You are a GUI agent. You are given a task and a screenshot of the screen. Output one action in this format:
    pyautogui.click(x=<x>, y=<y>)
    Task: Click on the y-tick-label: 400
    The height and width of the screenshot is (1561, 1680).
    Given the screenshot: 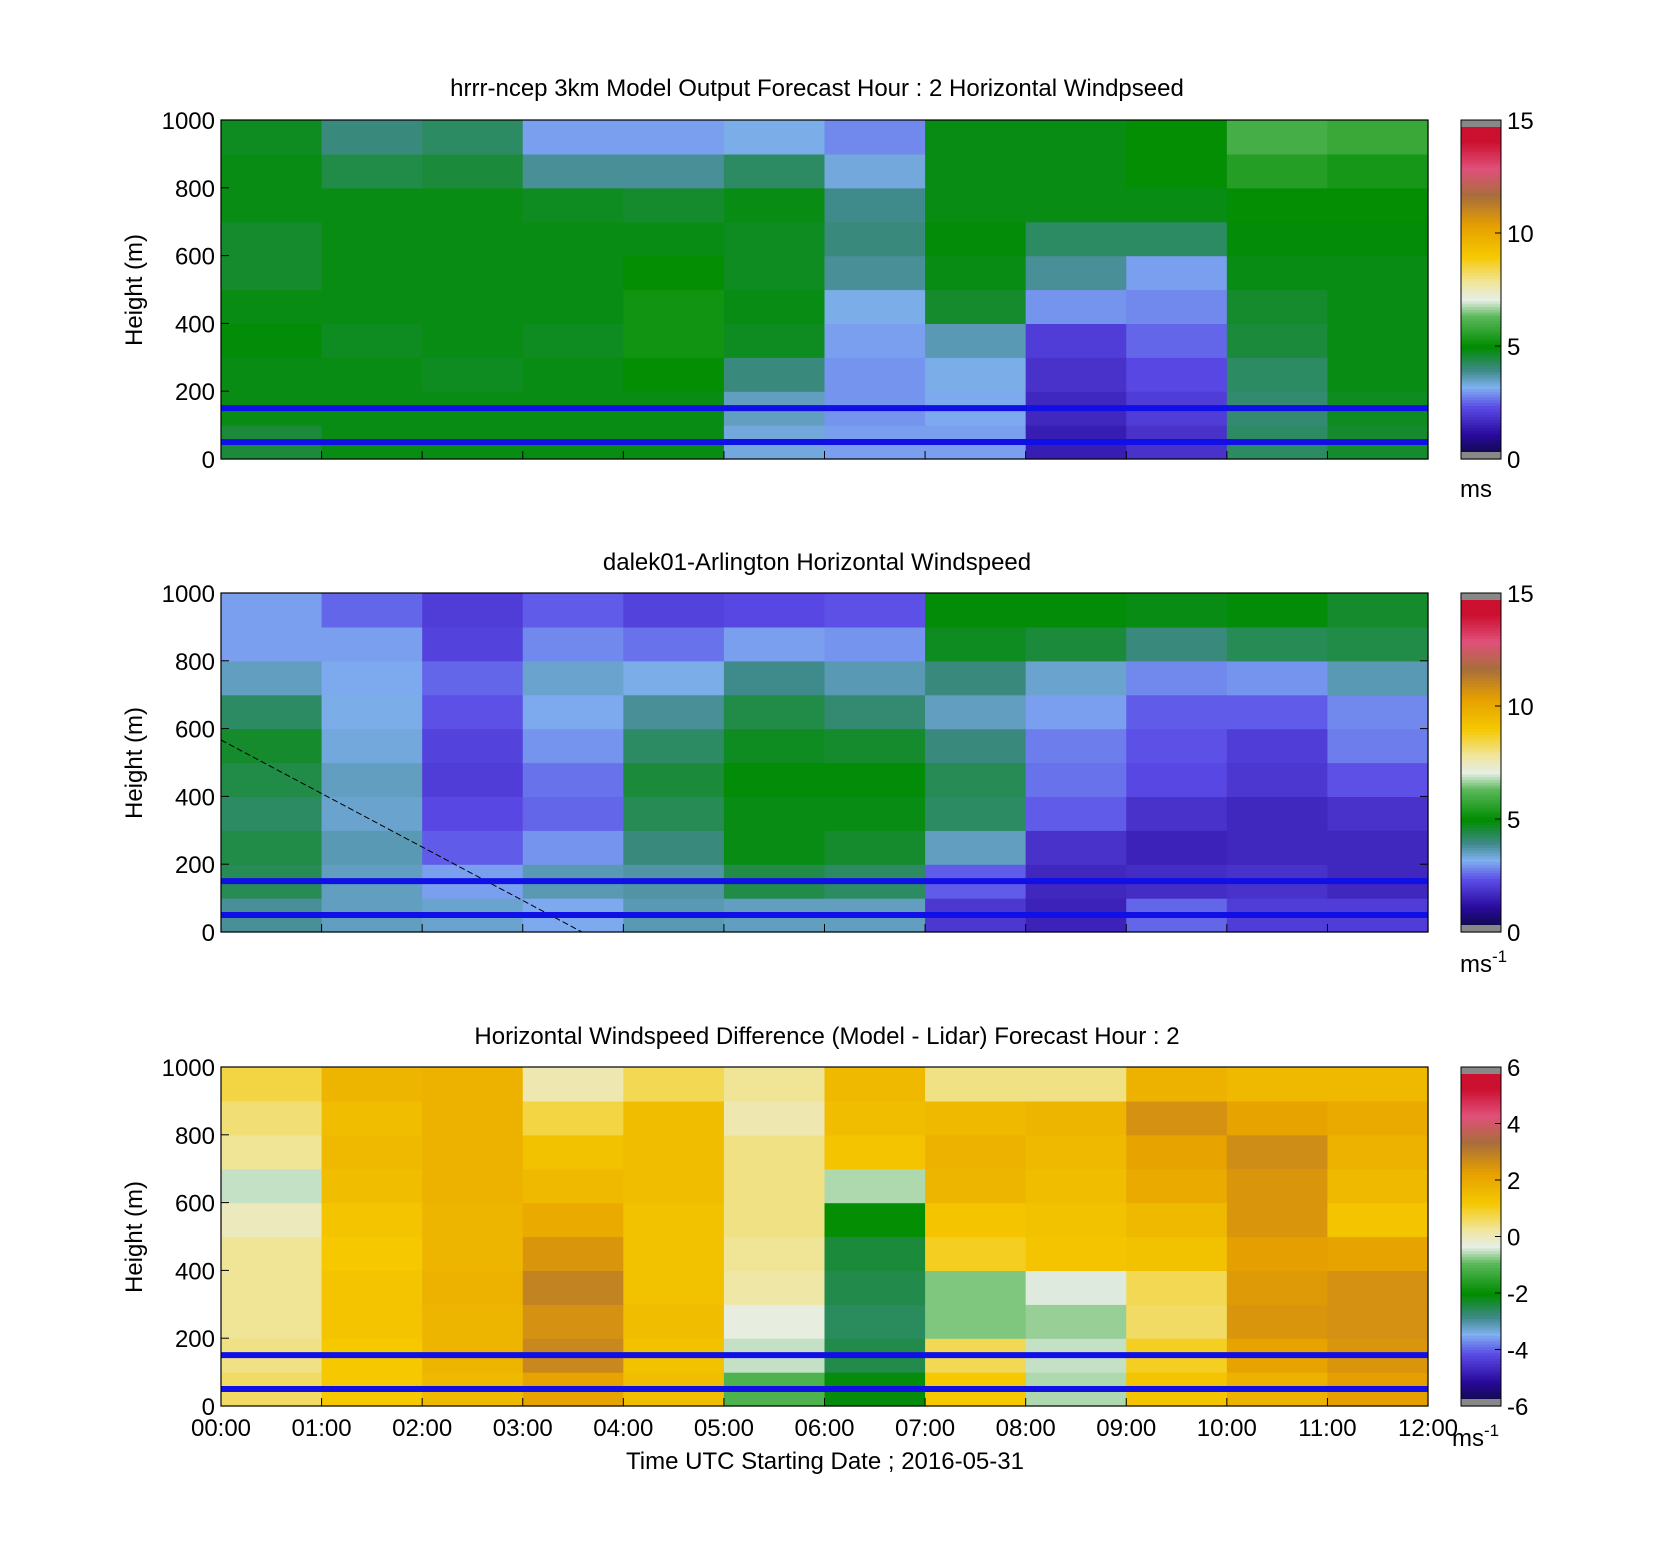 What is the action you would take?
    pyautogui.click(x=195, y=797)
    